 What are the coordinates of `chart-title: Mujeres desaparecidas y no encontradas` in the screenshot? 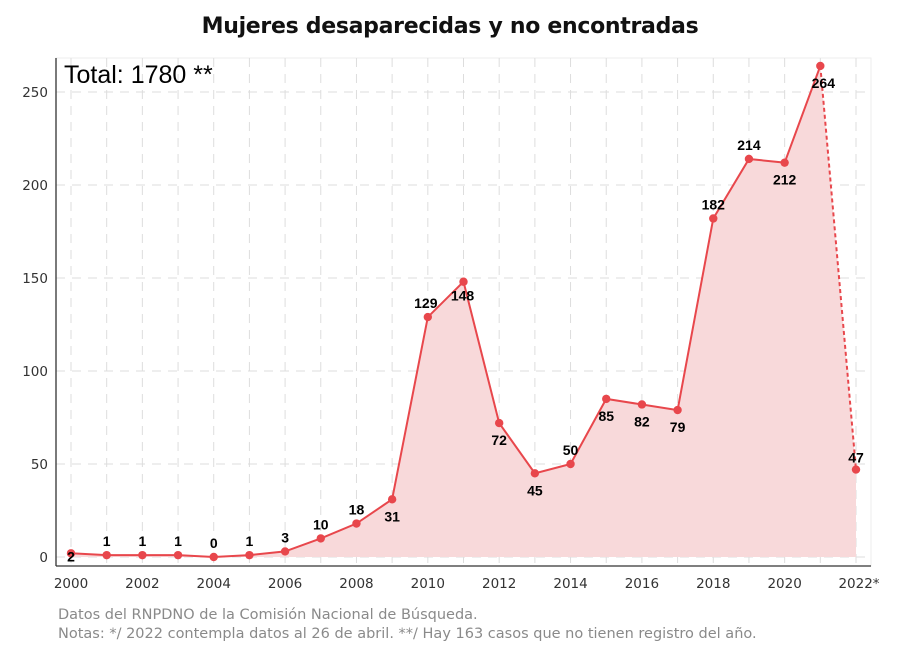 It's located at (450, 26).